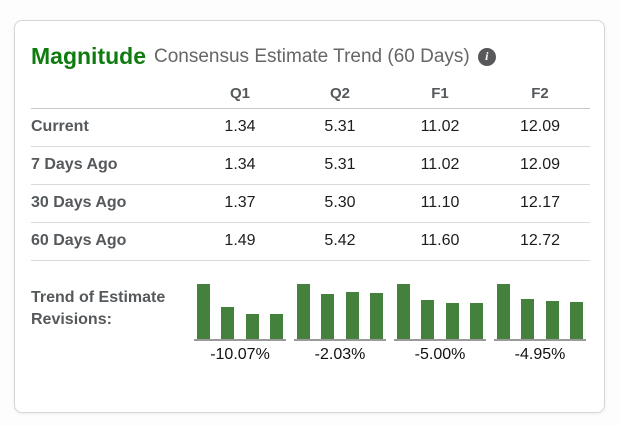 Image resolution: width=620 pixels, height=426 pixels. Describe the element at coordinates (240, 241) in the screenshot. I see `estimate-value: 1.49` at that location.